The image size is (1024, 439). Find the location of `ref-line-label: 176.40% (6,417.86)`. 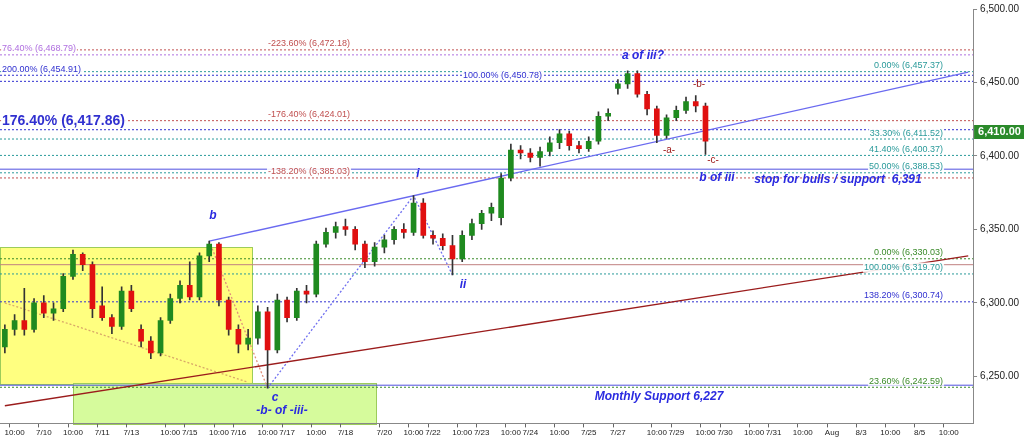

ref-line-label: 176.40% (6,417.86) is located at coordinates (63, 120).